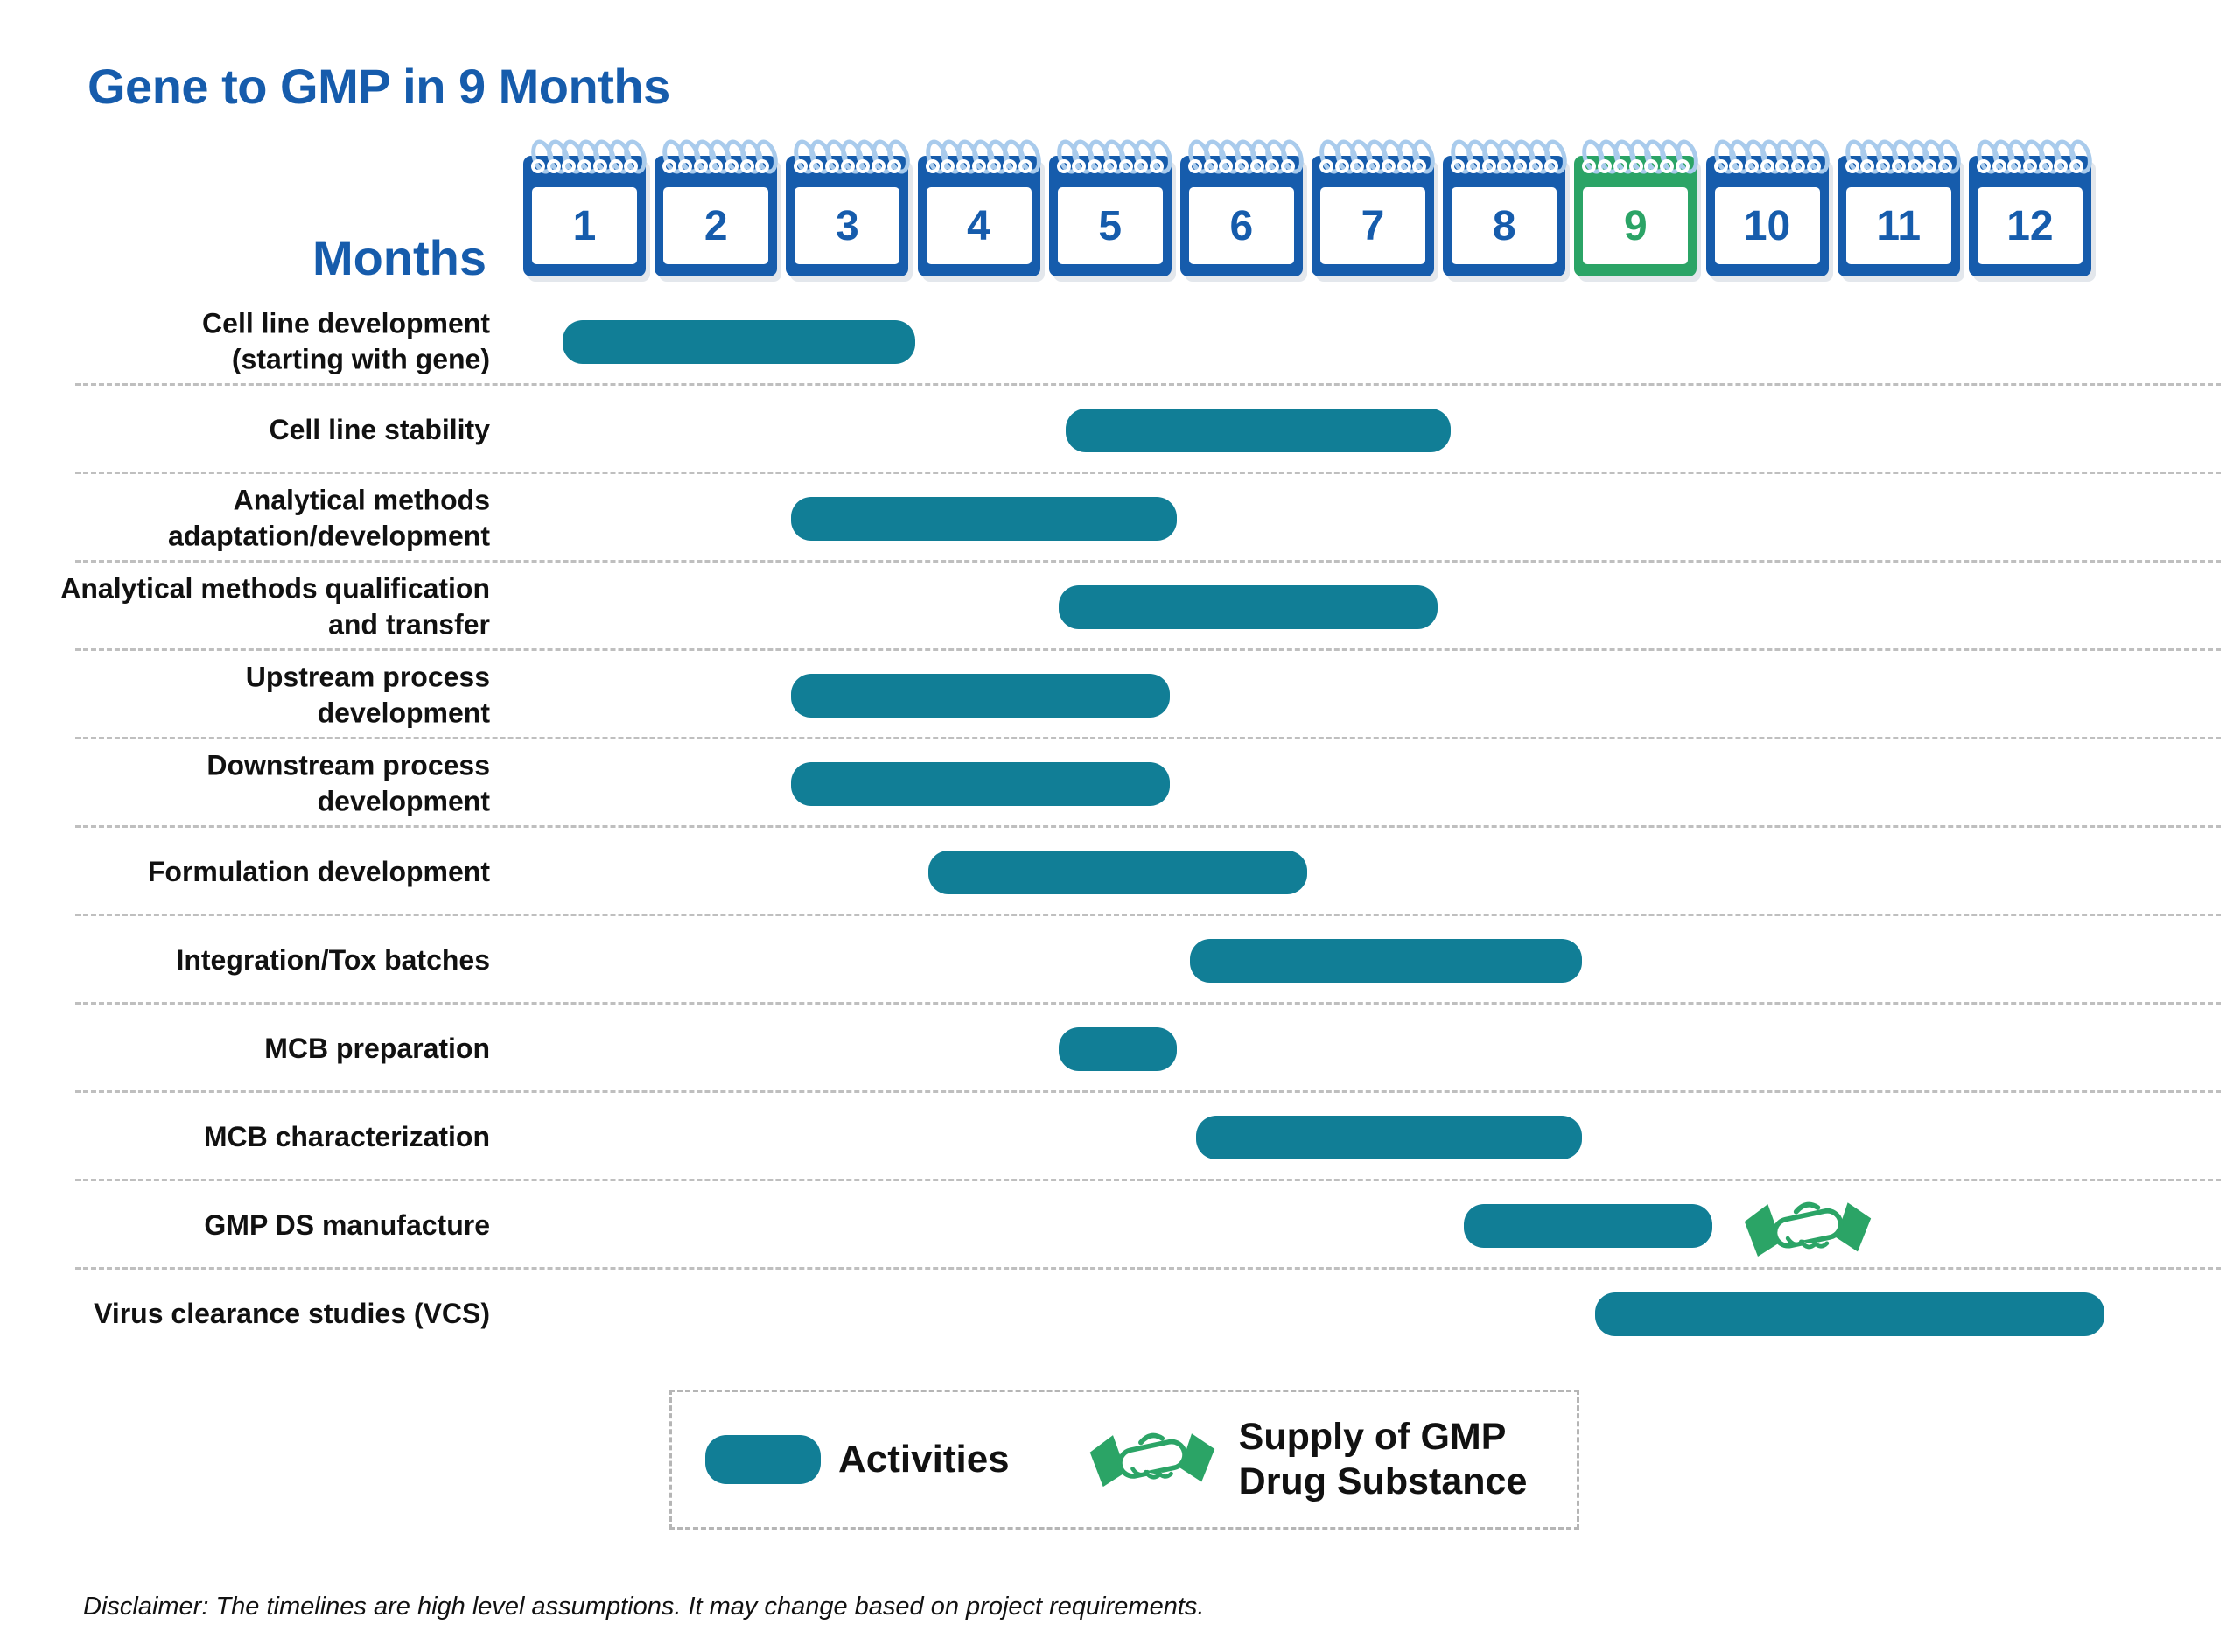 This screenshot has height=1652, width=2240. What do you see at coordinates (1120, 1137) in the screenshot?
I see `gantt-row: MCB characterization` at bounding box center [1120, 1137].